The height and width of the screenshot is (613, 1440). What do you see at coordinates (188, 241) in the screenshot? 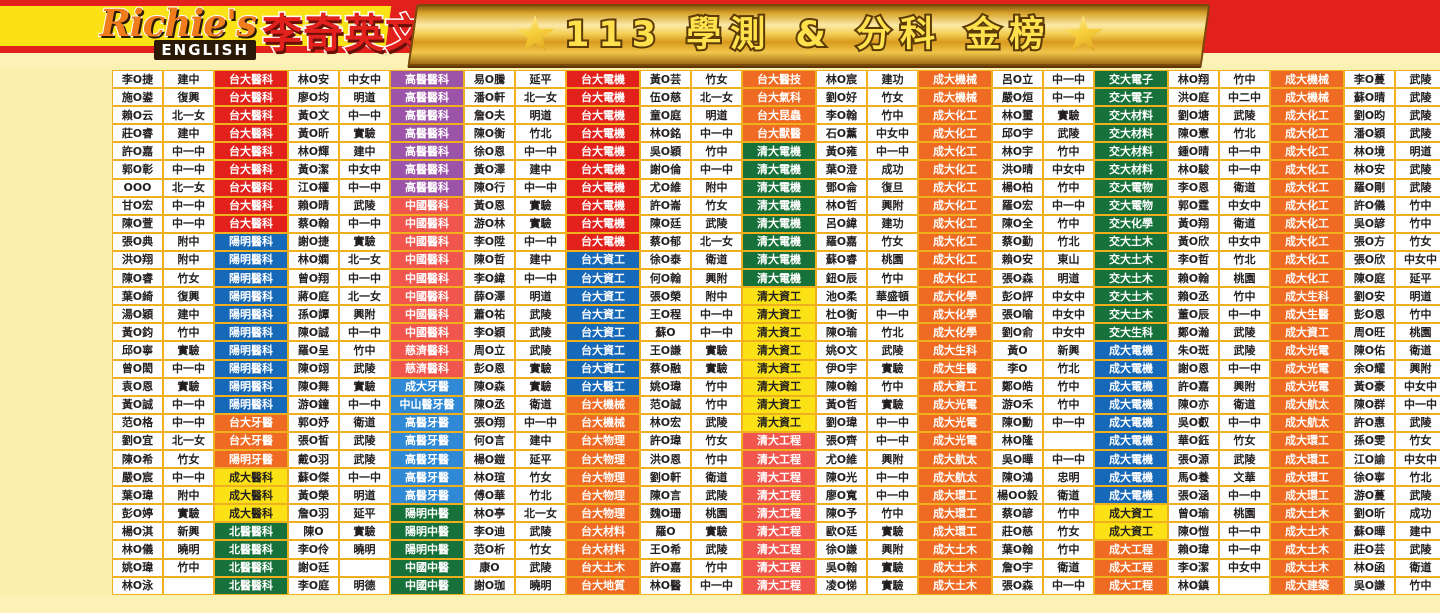
I see `high-school-cell: 附中` at bounding box center [188, 241].